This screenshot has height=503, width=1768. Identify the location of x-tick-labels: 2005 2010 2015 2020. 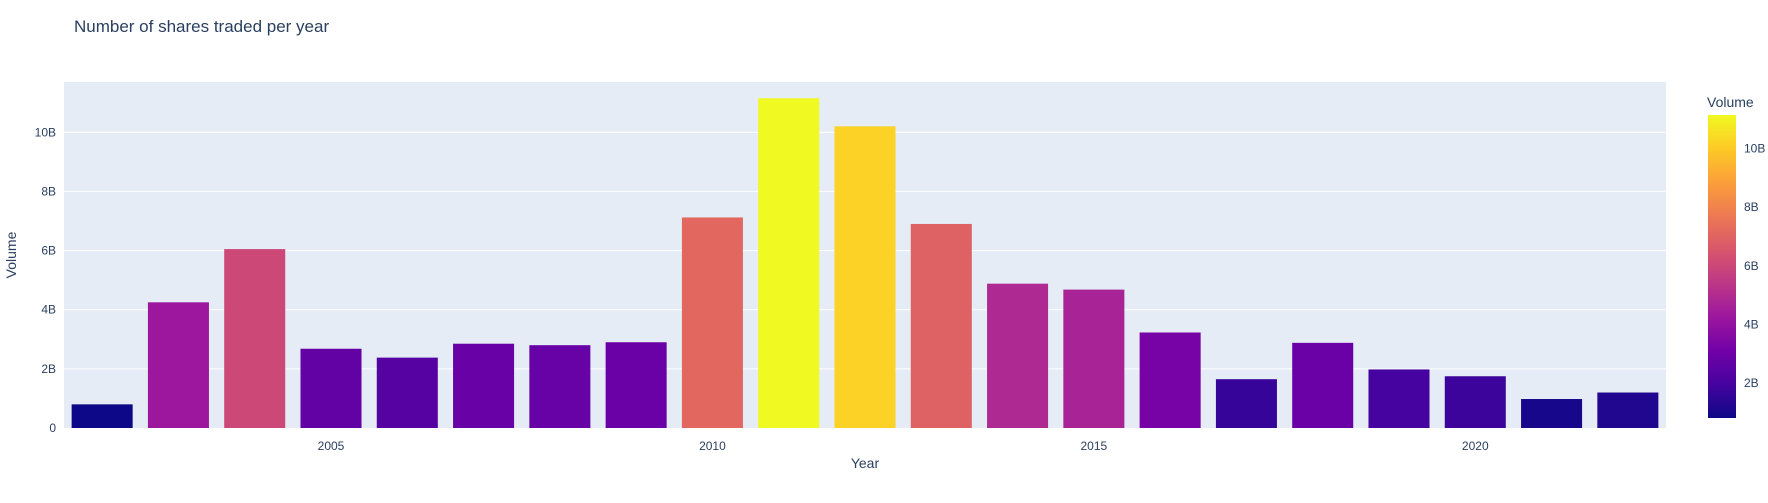
(903, 446).